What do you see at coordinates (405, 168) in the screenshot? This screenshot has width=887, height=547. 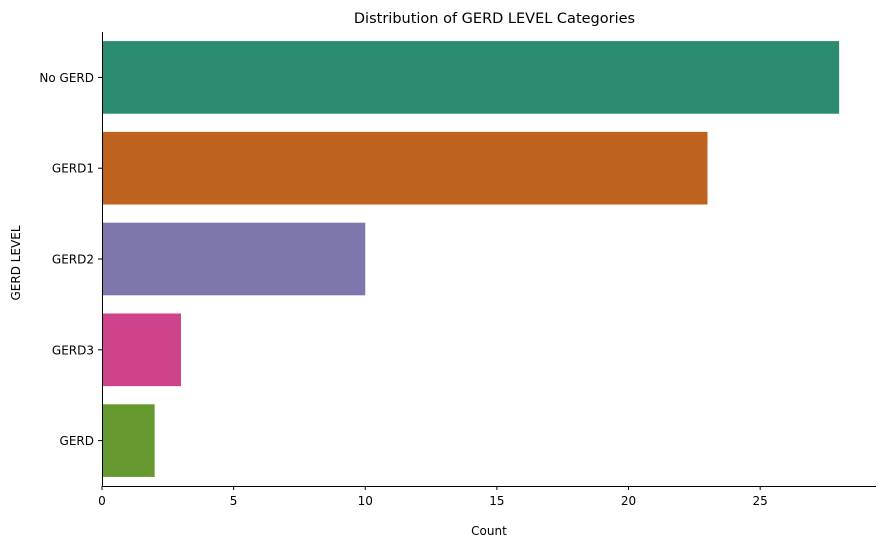 I see `bar-gerd1` at bounding box center [405, 168].